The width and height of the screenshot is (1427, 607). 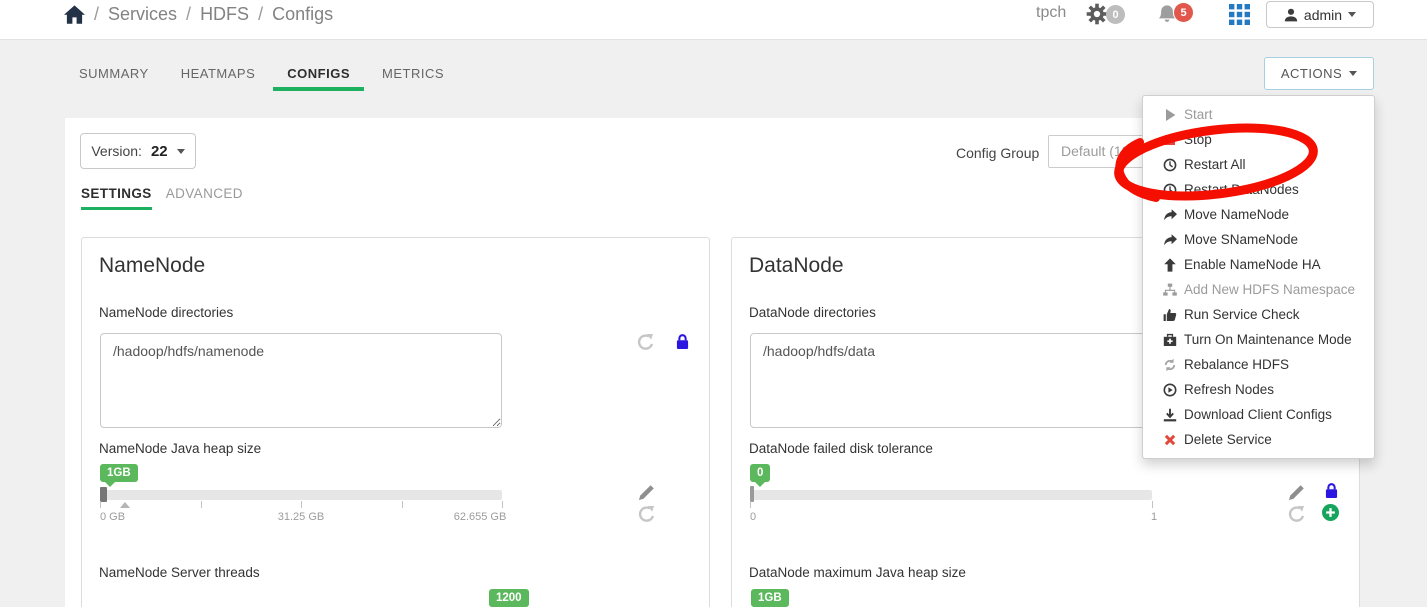 I want to click on tick-label-min: 0, so click(x=753, y=517).